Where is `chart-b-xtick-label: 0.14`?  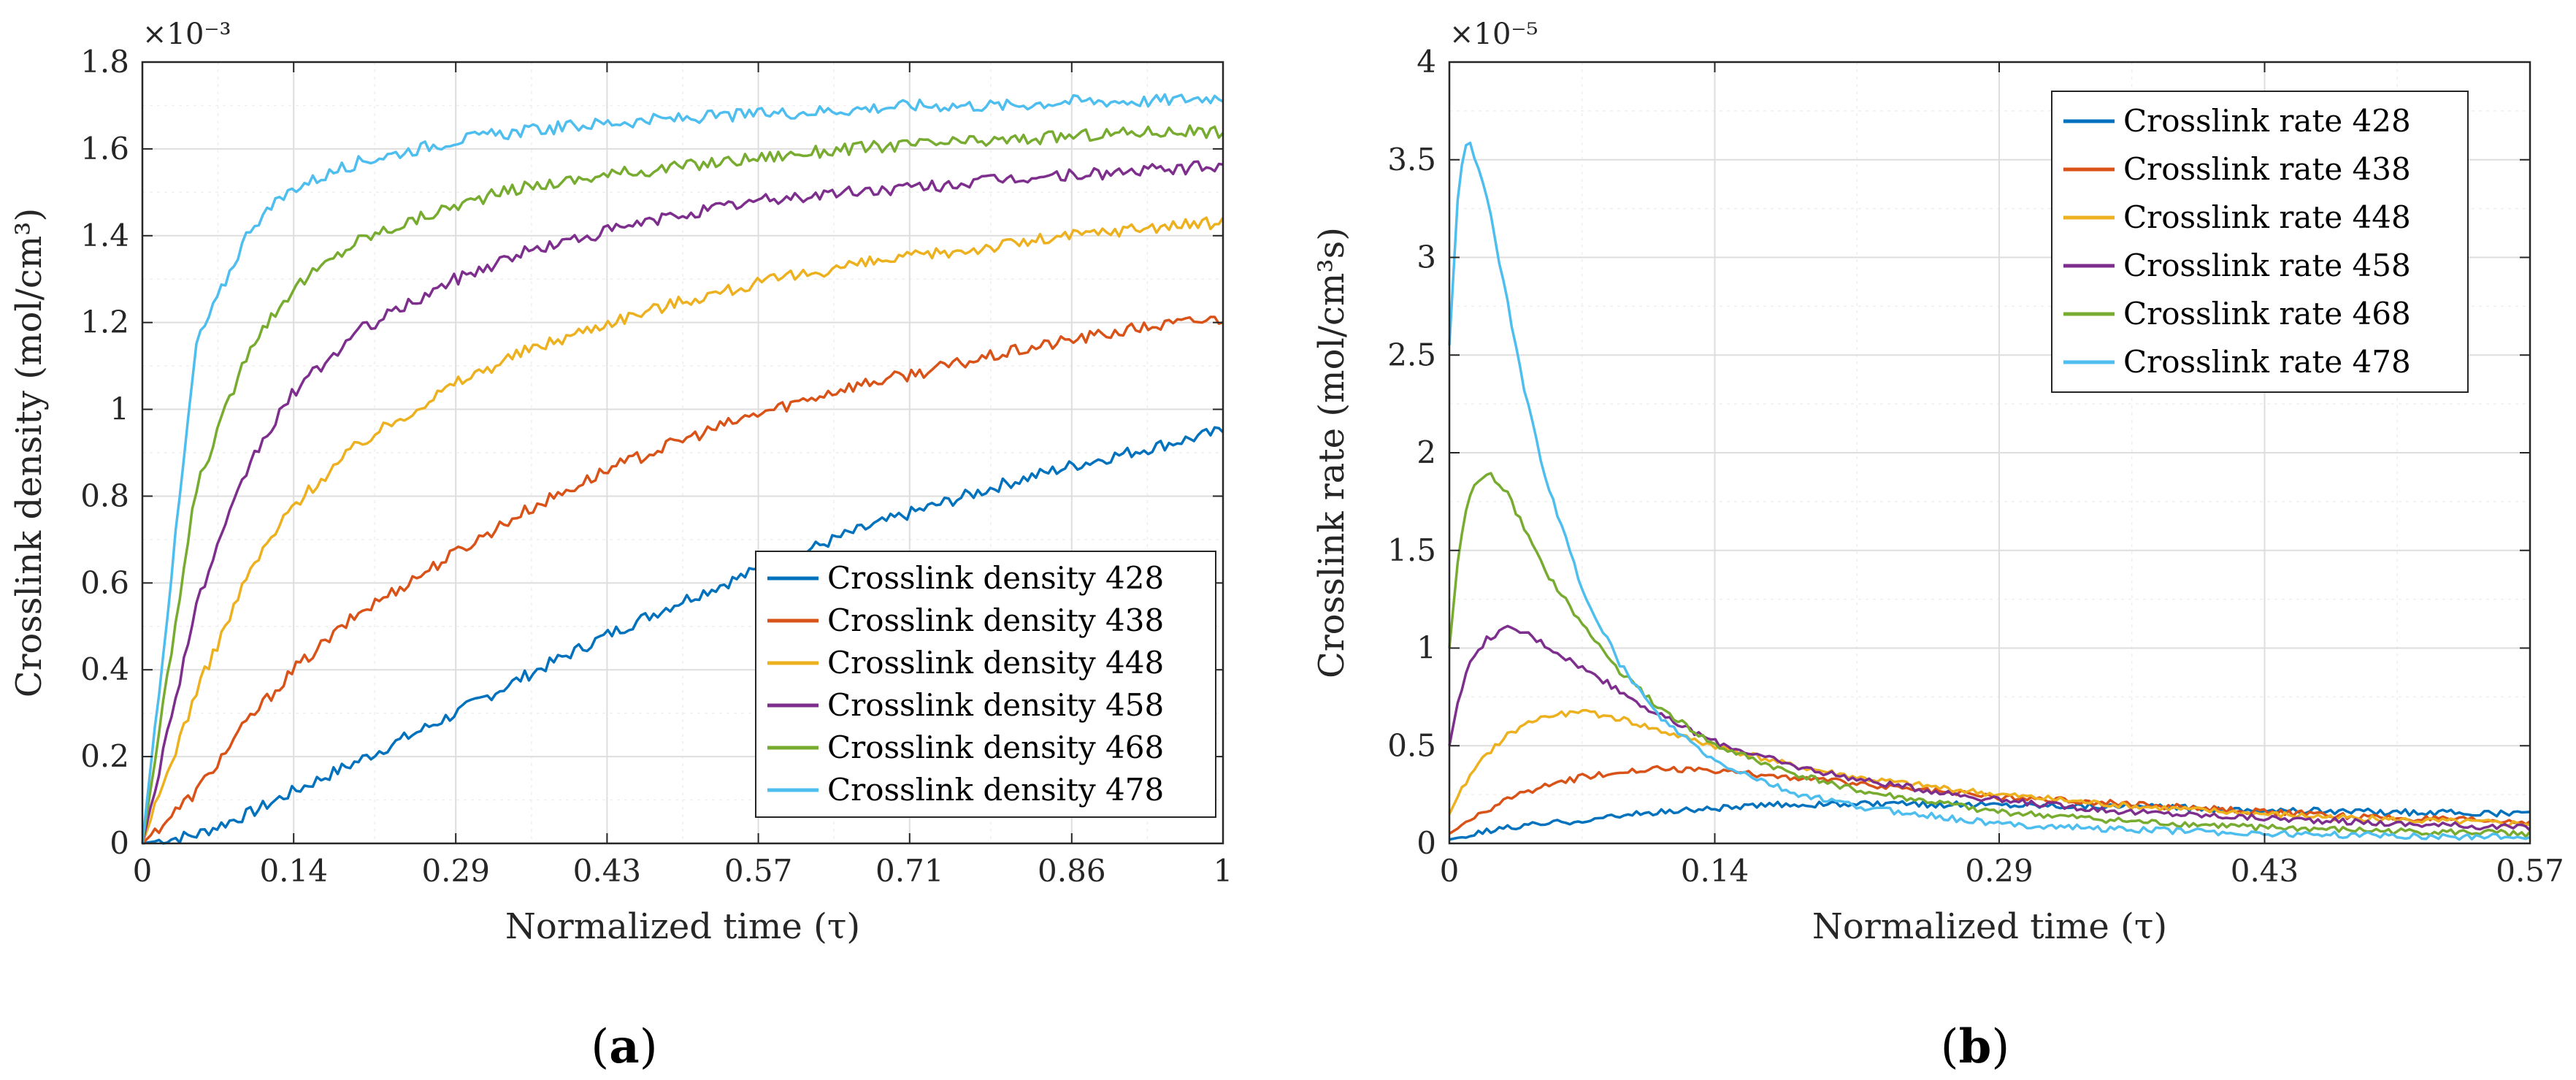 chart-b-xtick-label: 0.14 is located at coordinates (1715, 871).